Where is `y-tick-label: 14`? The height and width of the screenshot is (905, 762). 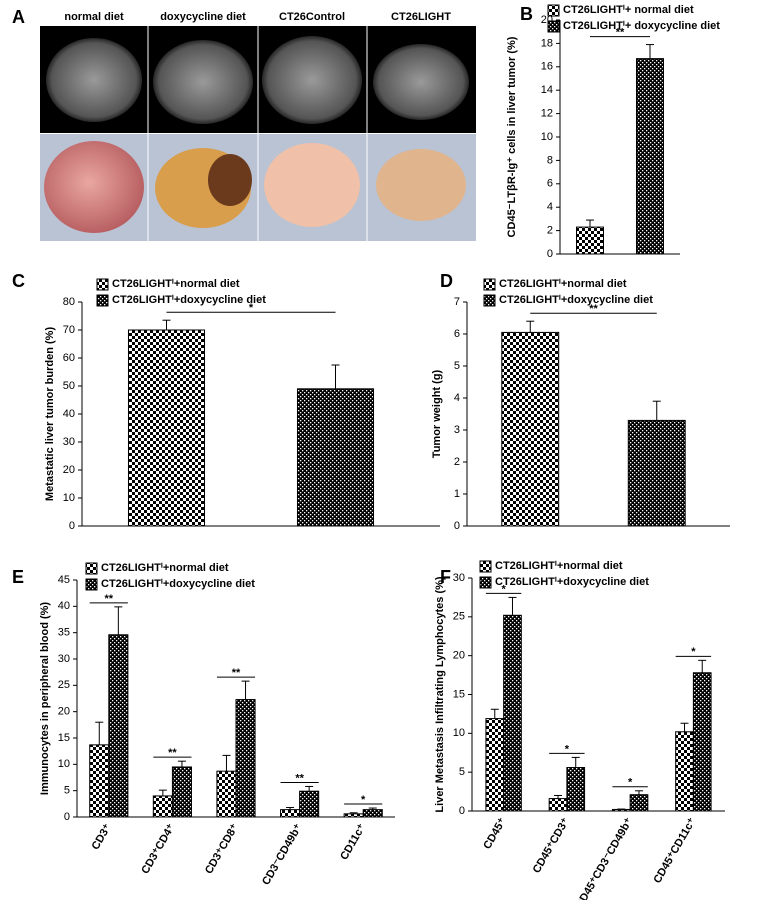 y-tick-label: 14 is located at coordinates (547, 90).